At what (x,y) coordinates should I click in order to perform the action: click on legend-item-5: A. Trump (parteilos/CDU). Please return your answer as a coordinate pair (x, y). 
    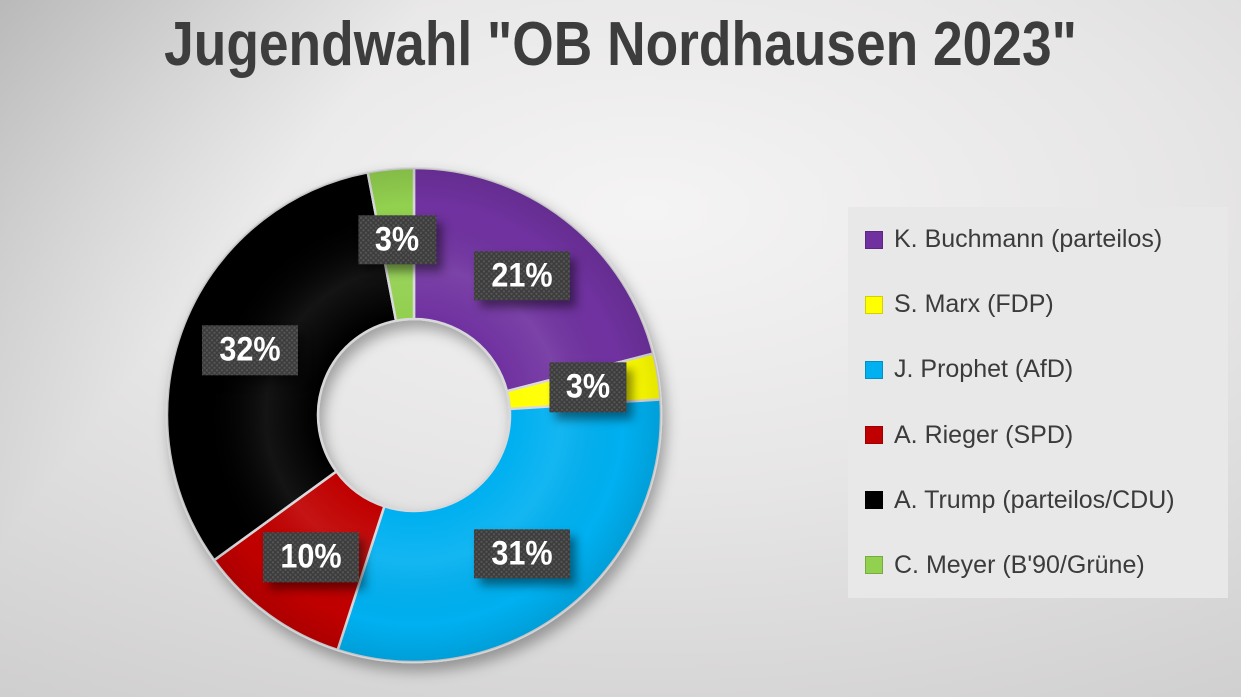
    Looking at the image, I should click on (1038, 500).